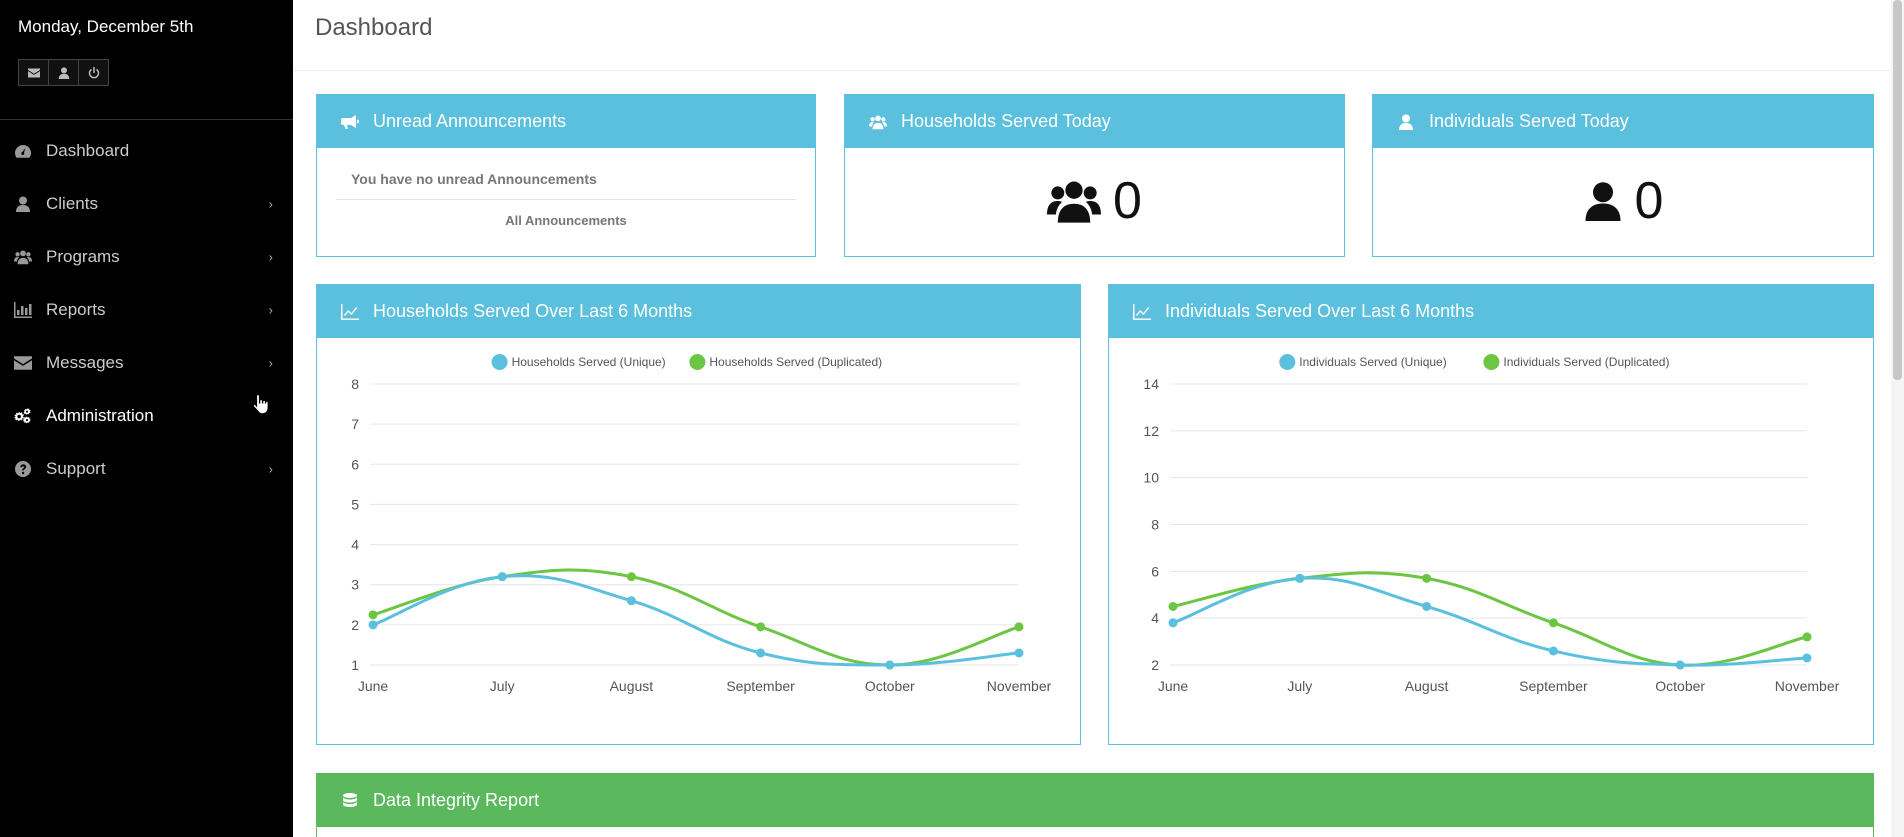  I want to click on individuals-today-stat: 0, so click(1623, 201).